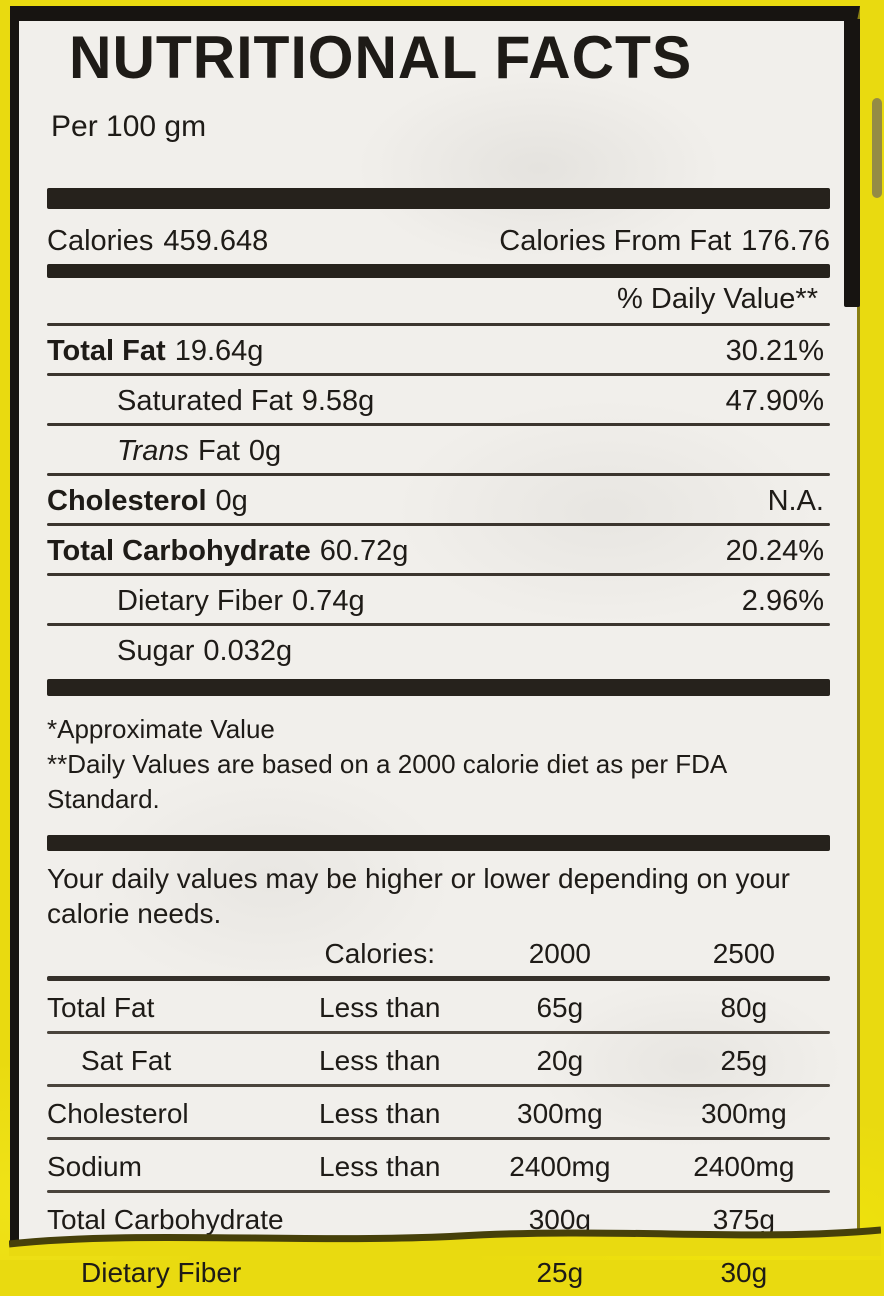 This screenshot has width=884, height=1296. Describe the element at coordinates (438, 954) in the screenshot. I see `reference-table-header: Calories: 2000 2500` at that location.